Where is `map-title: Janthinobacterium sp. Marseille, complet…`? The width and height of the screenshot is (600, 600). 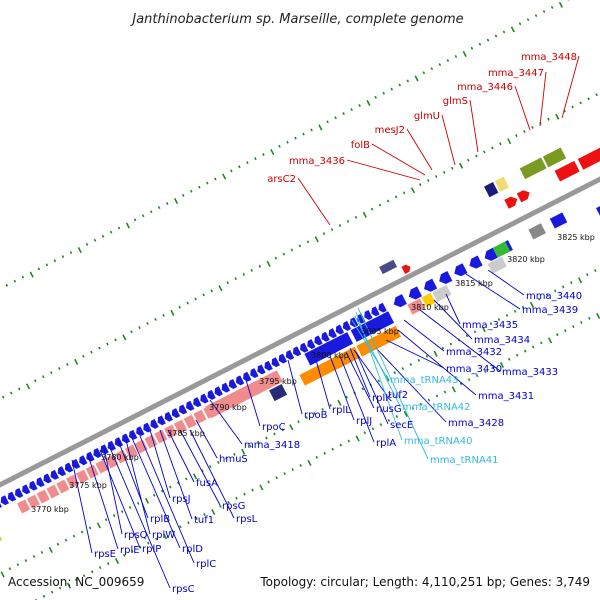
map-title: Janthinobacterium sp. Marseille, complet… is located at coordinates (296, 19).